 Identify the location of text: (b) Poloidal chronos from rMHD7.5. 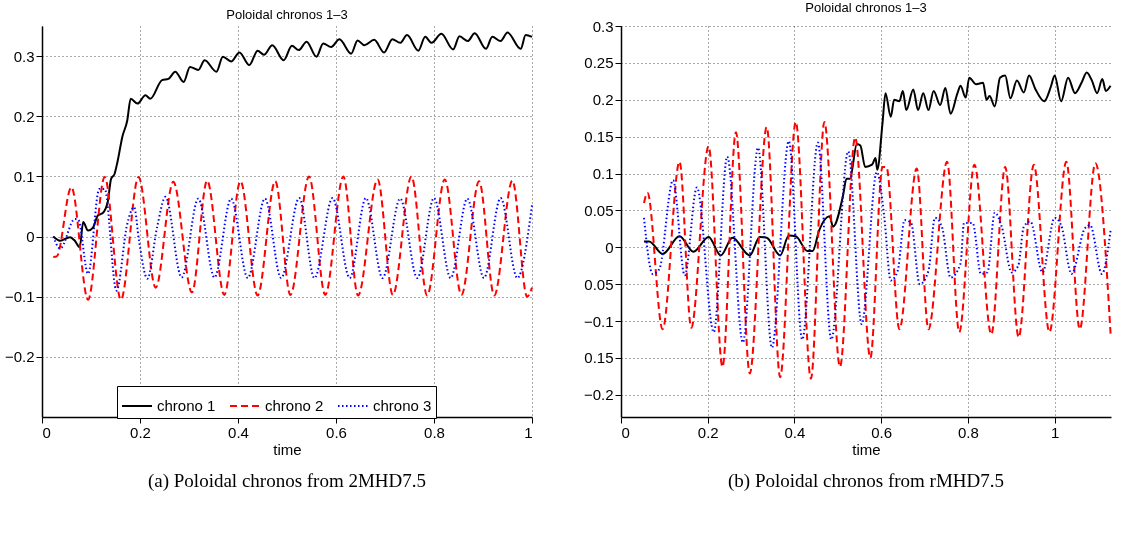
(866, 481).